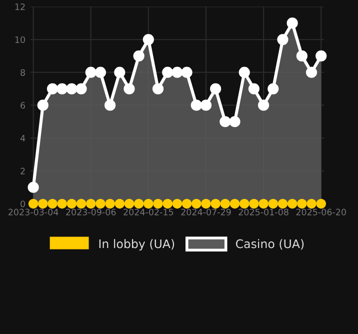 This screenshot has height=334, width=358. Describe the element at coordinates (91, 212) in the screenshot. I see `x-tick-label: 2023-09-06` at that location.